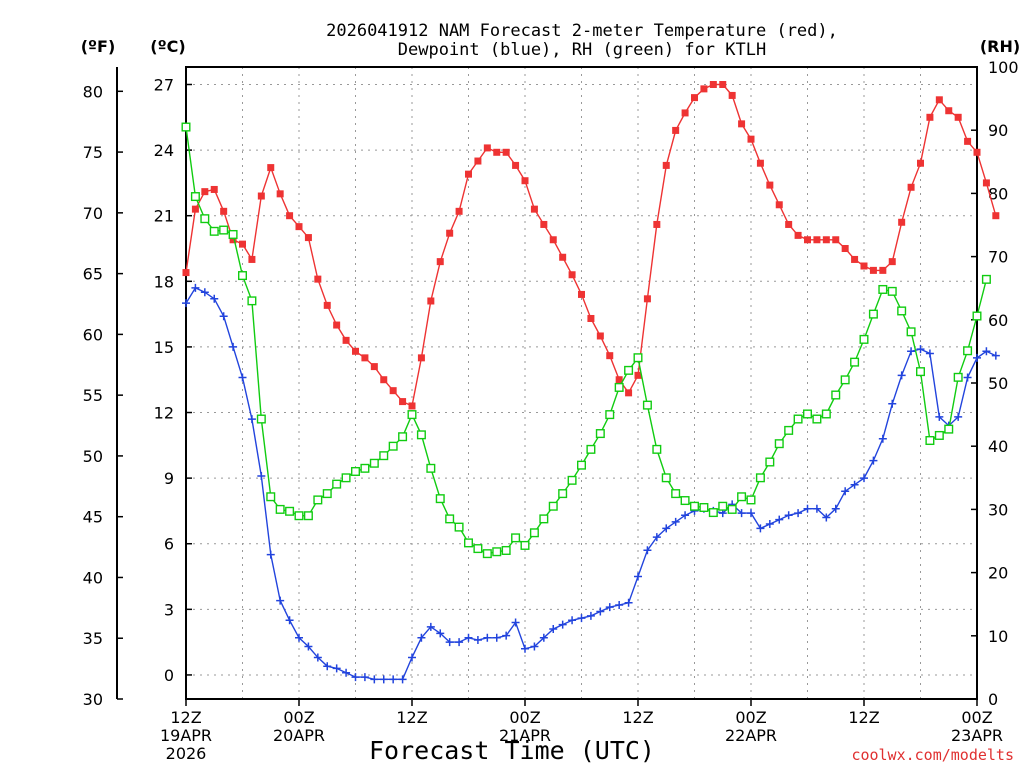 The image size is (1024, 768). What do you see at coordinates (169, 675) in the screenshot?
I see `celsius-tick-label: 0` at bounding box center [169, 675].